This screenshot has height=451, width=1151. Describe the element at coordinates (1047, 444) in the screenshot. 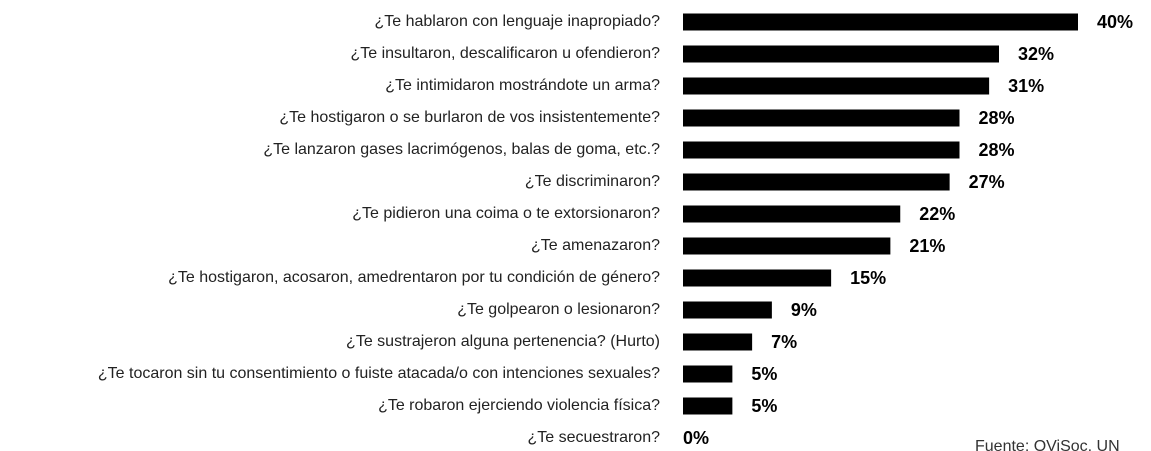

I see `source: Fuente: OViSoc, UN` at that location.